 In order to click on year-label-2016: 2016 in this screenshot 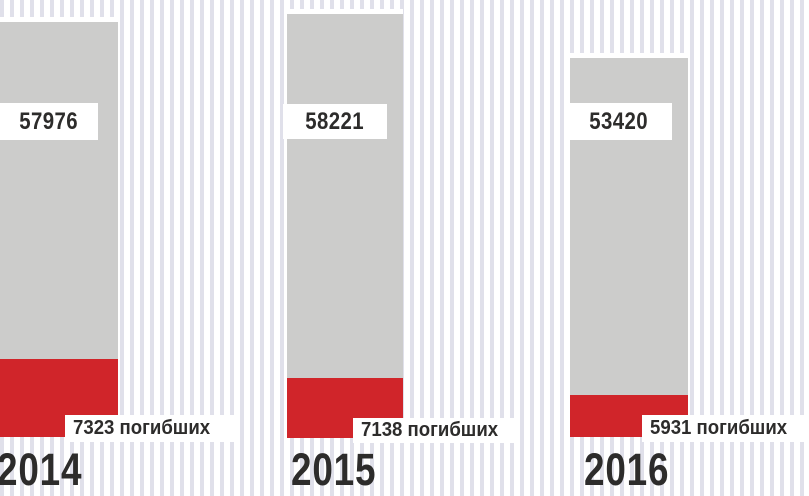, I will do `click(627, 469)`.